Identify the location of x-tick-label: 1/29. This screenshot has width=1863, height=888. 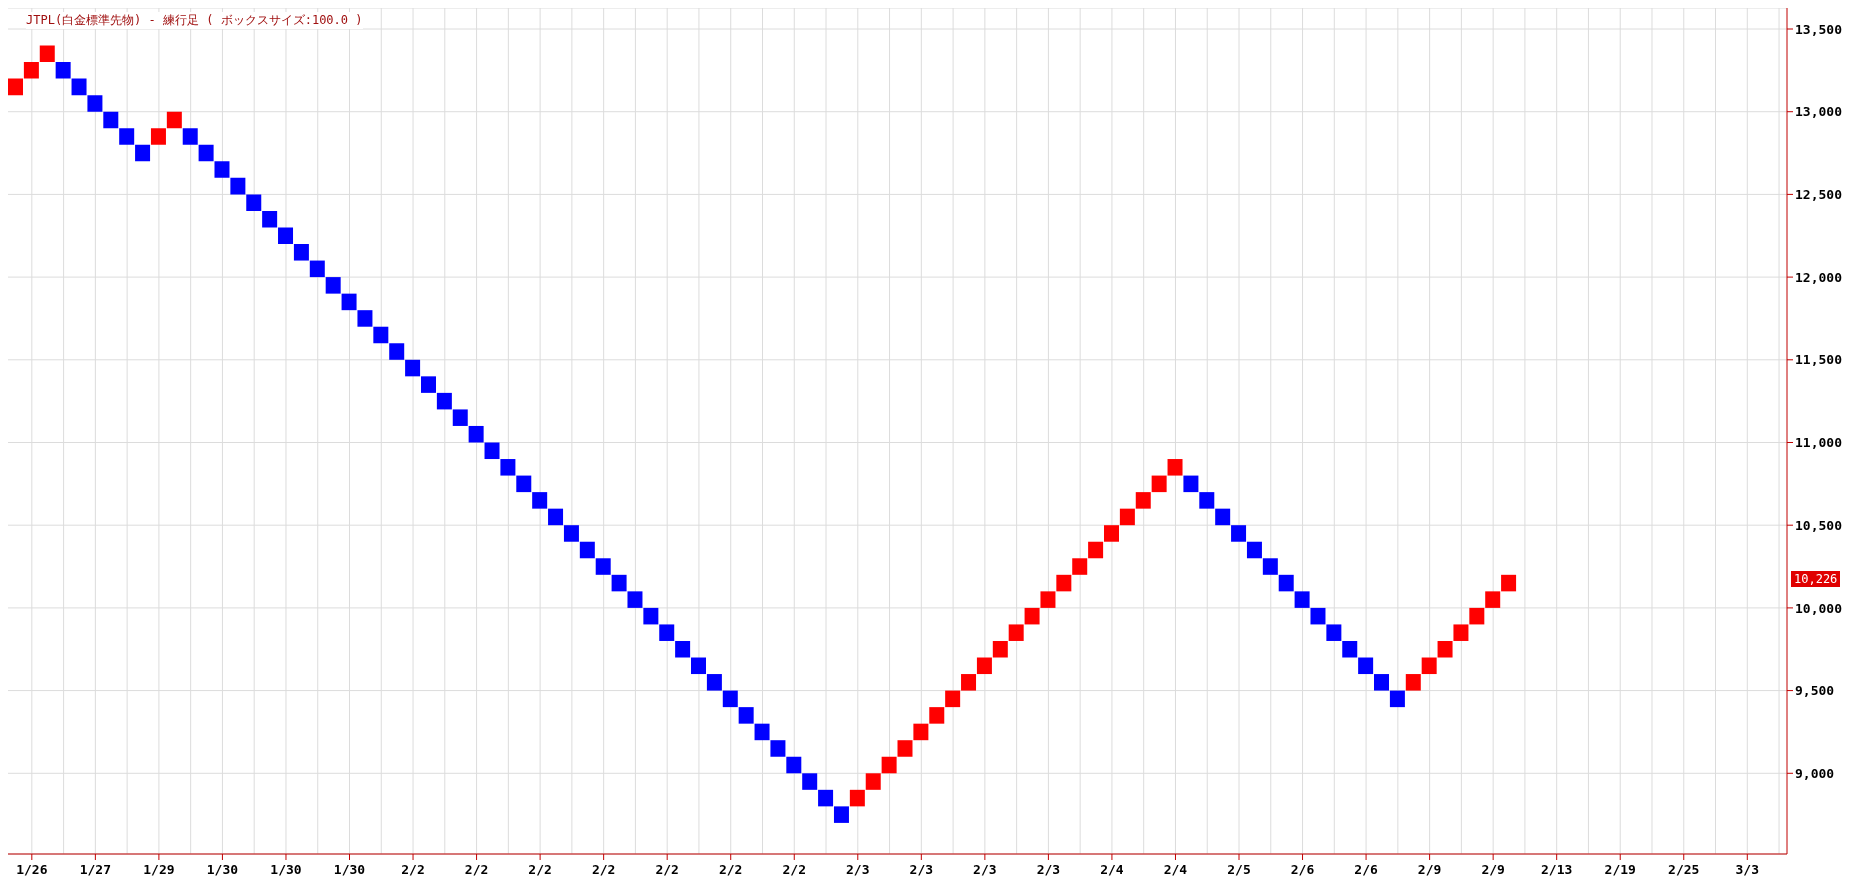
(159, 869).